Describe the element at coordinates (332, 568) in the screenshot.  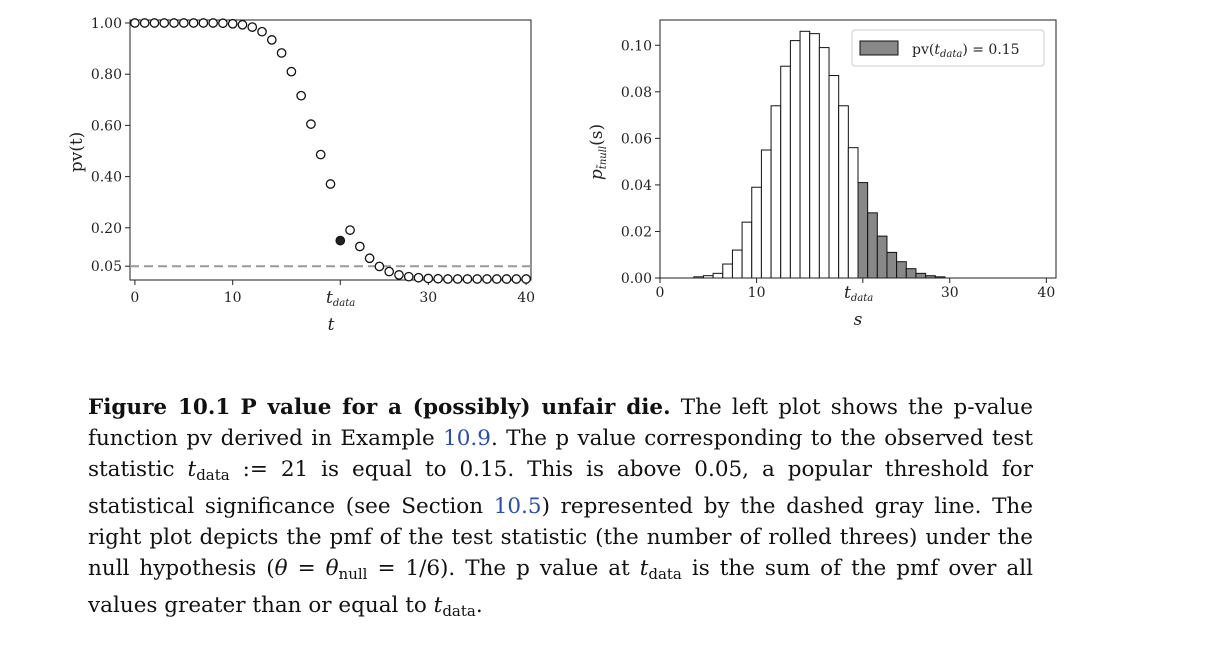
I see `caption-math: θ` at that location.